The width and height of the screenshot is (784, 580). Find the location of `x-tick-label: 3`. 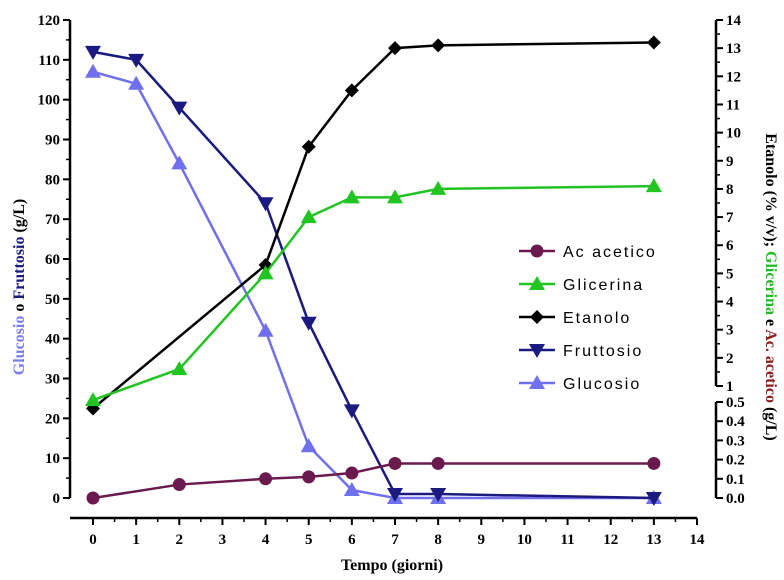

x-tick-label: 3 is located at coordinates (223, 540).